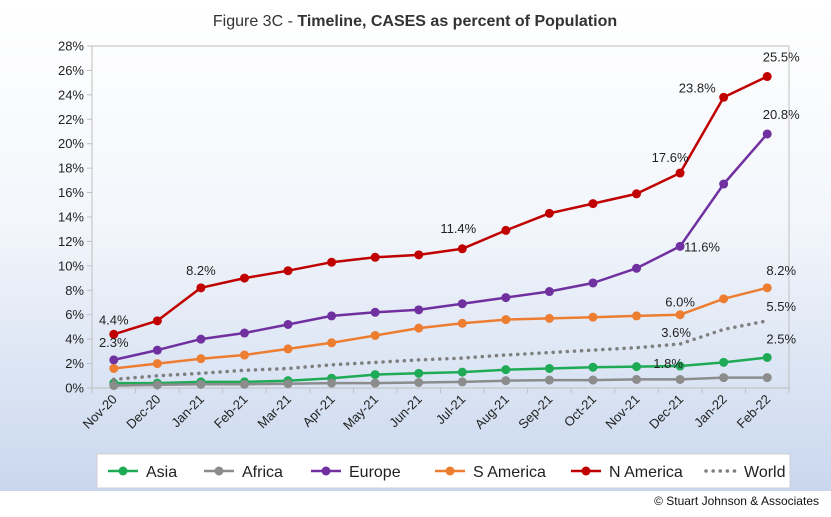 The height and width of the screenshot is (517, 831). What do you see at coordinates (74, 388) in the screenshot?
I see `y-tick-label: 0%` at bounding box center [74, 388].